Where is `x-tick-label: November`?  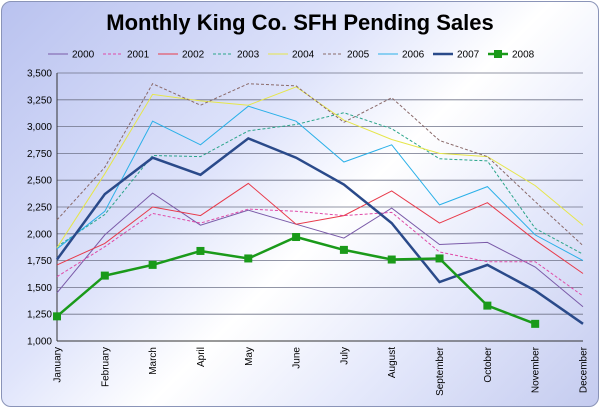
x-tick-label: November is located at coordinates (536, 369).